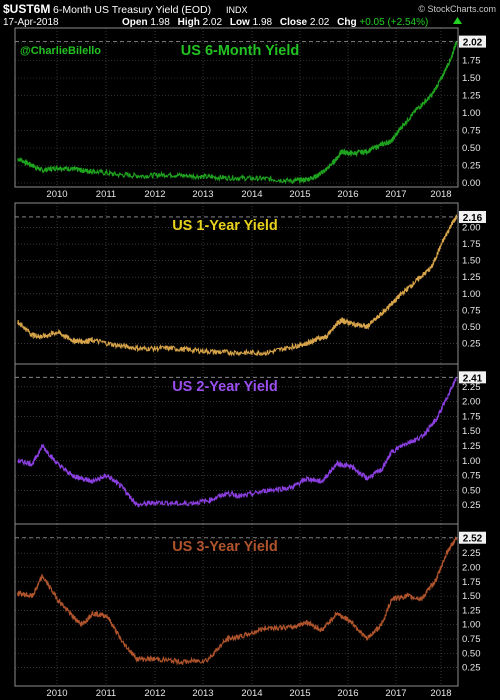  I want to click on author-handle: @CharlieBilello, so click(60, 51).